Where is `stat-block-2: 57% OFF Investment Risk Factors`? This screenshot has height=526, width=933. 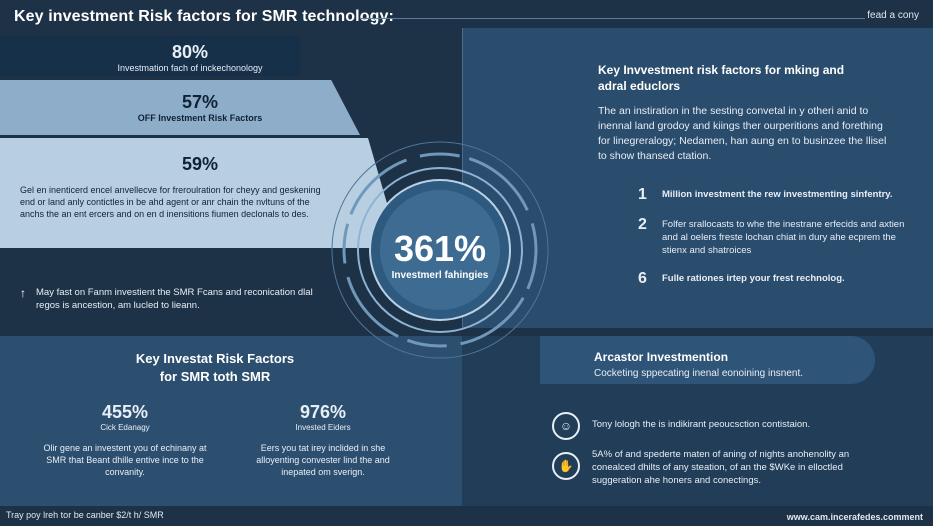 stat-block-2: 57% OFF Investment Risk Factors is located at coordinates (200, 107).